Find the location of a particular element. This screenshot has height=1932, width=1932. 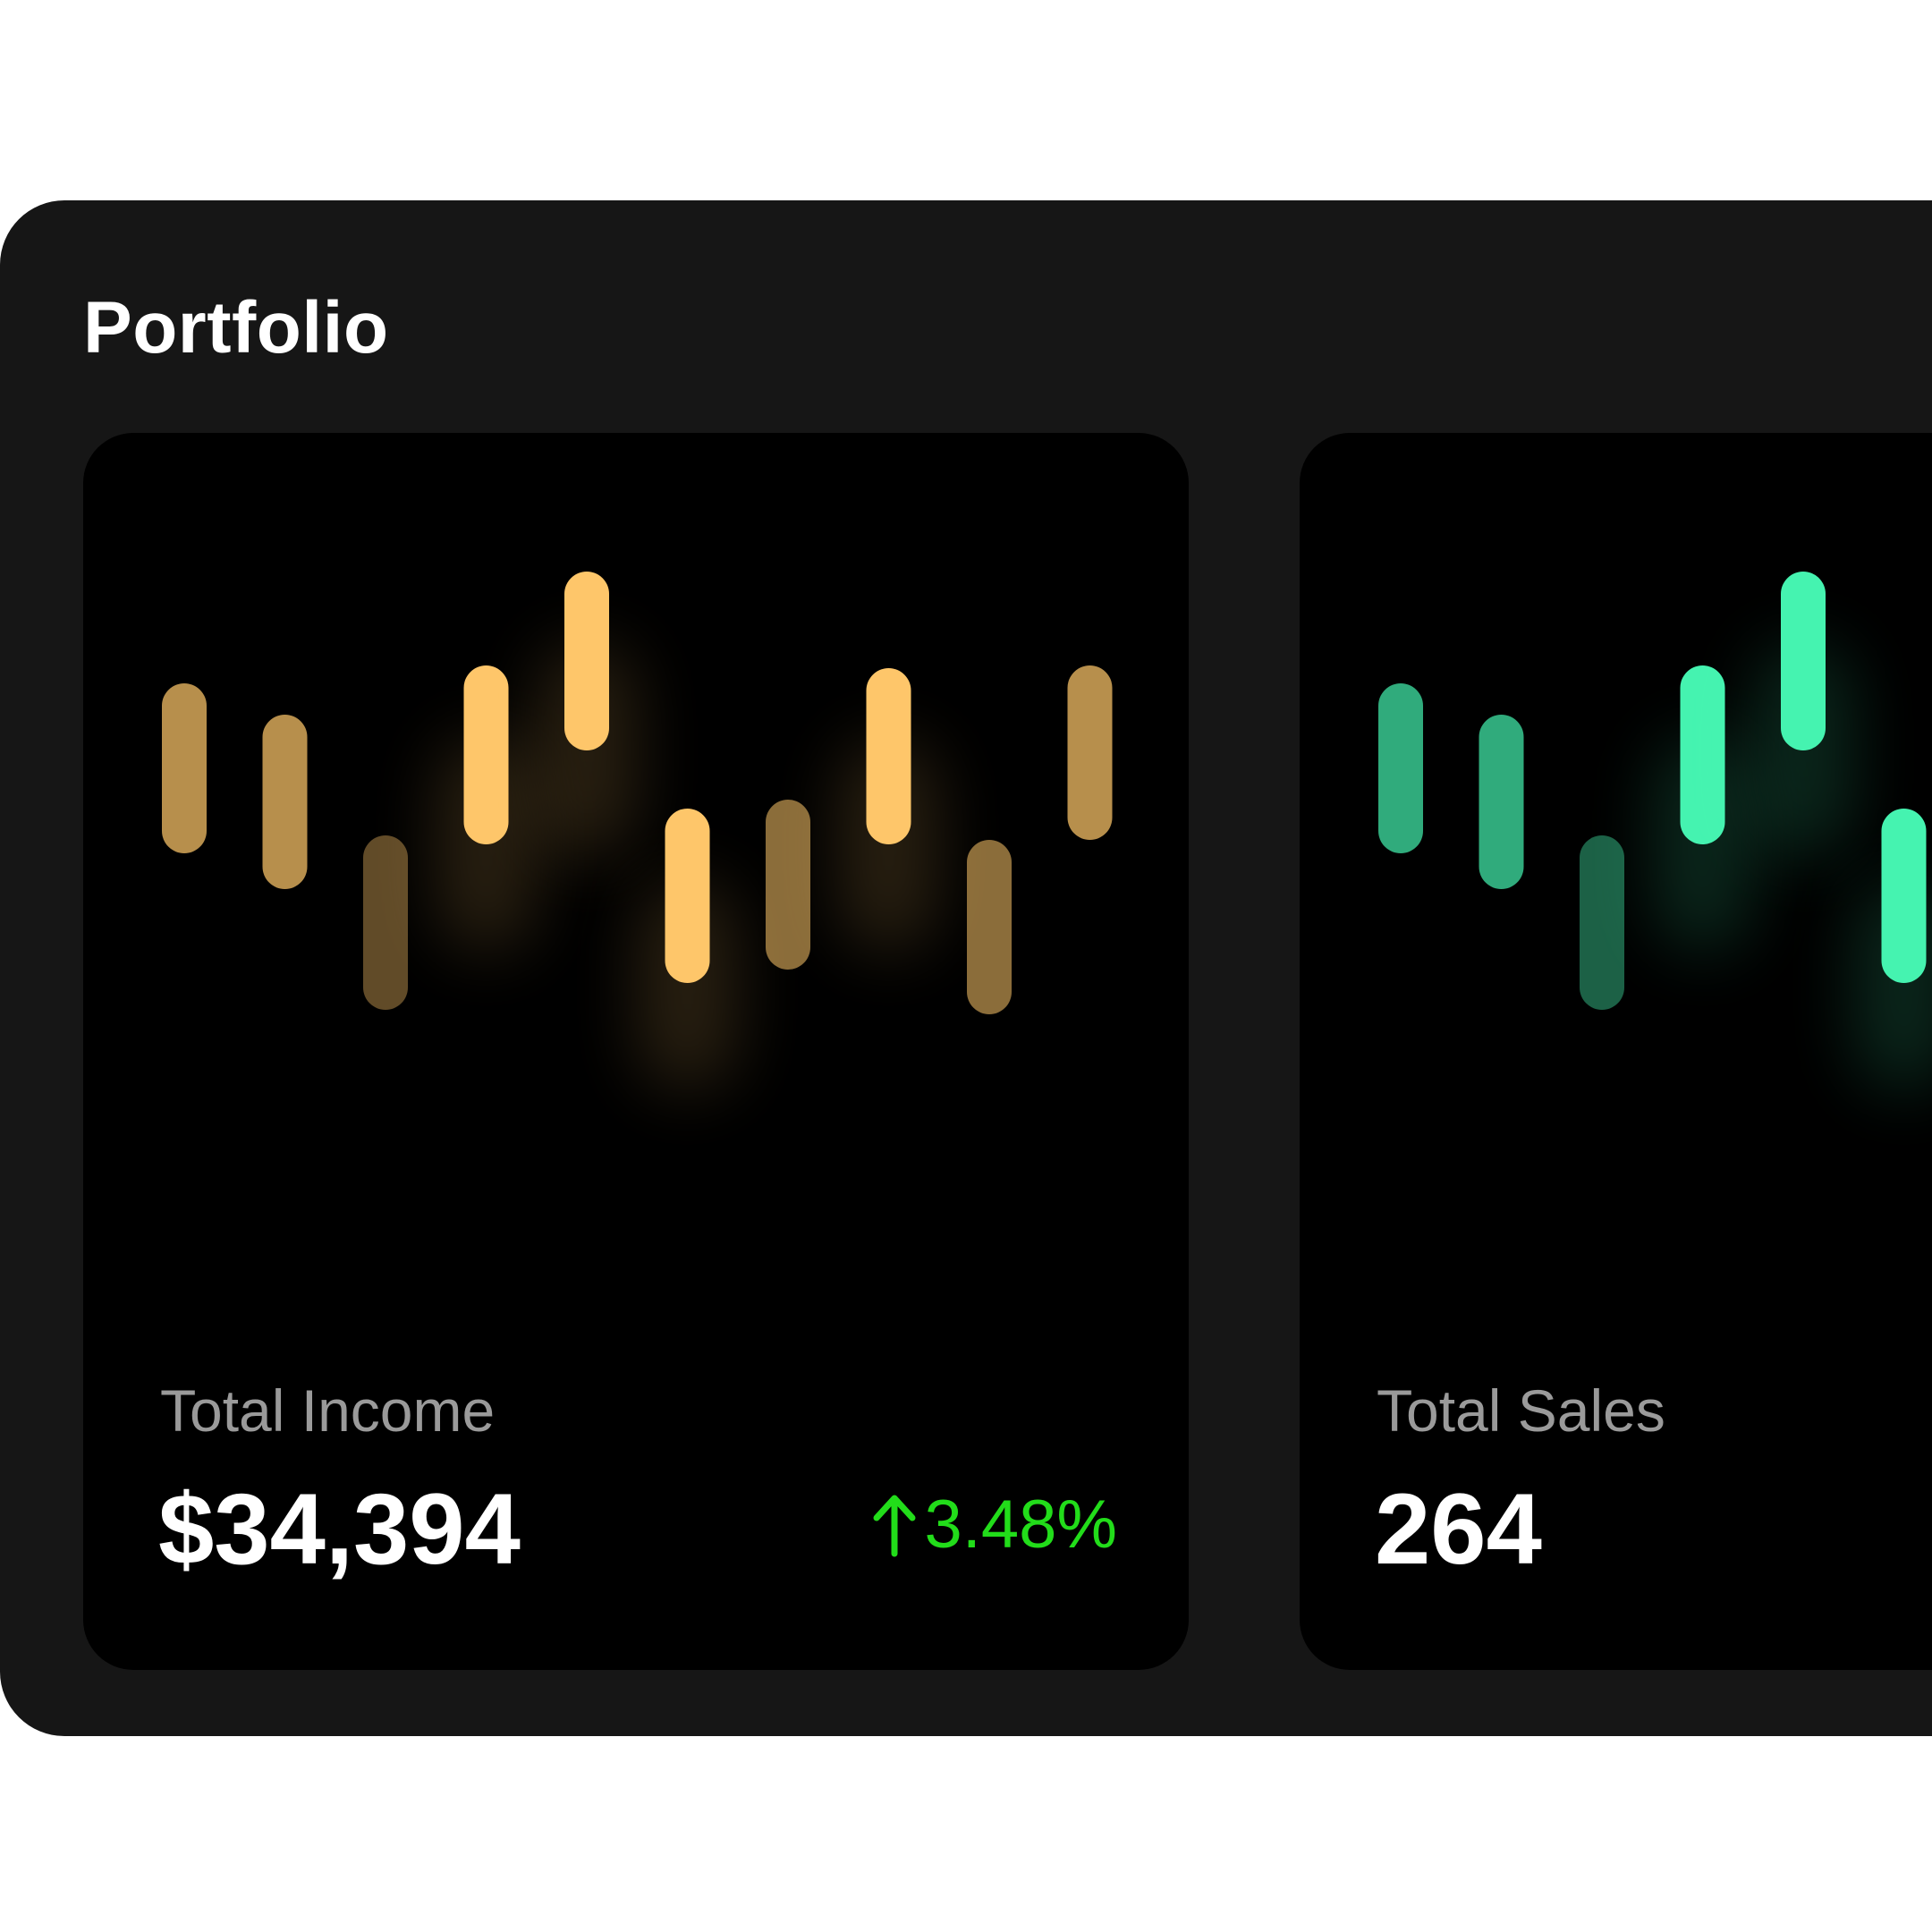

total-sales-value: 264 is located at coordinates (1458, 1529).